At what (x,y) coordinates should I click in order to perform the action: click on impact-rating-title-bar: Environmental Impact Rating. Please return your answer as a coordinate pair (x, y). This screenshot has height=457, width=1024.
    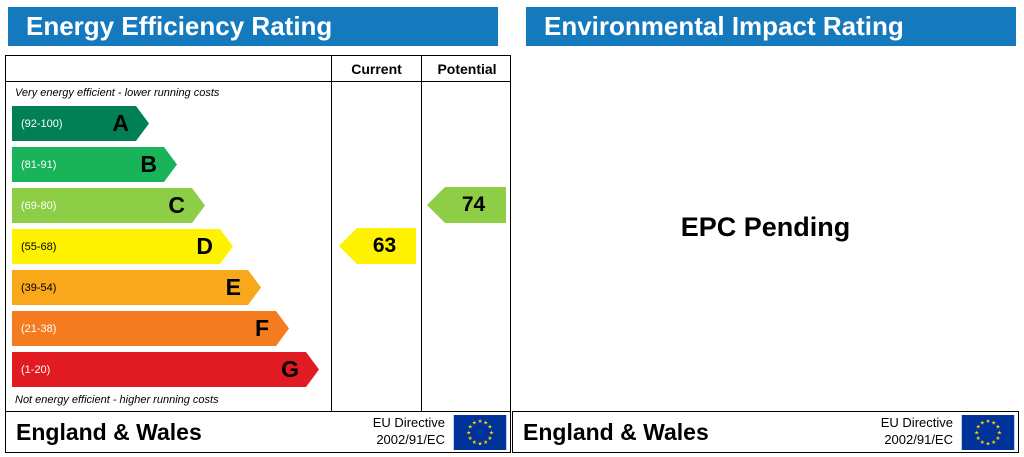
    Looking at the image, I should click on (771, 26).